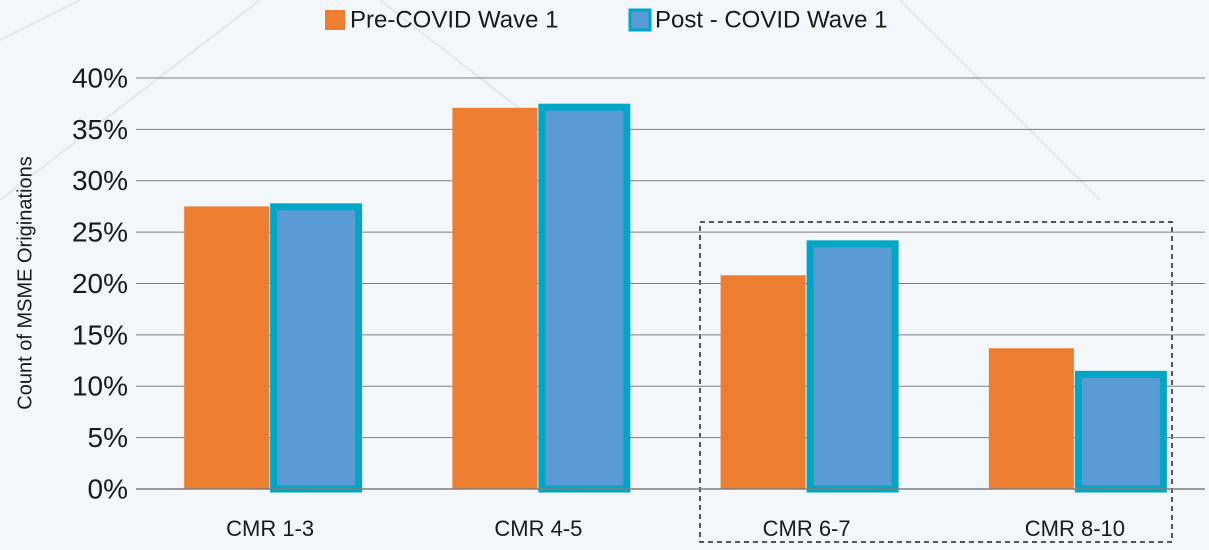  I want to click on y-tick-label: 30%, so click(100, 180).